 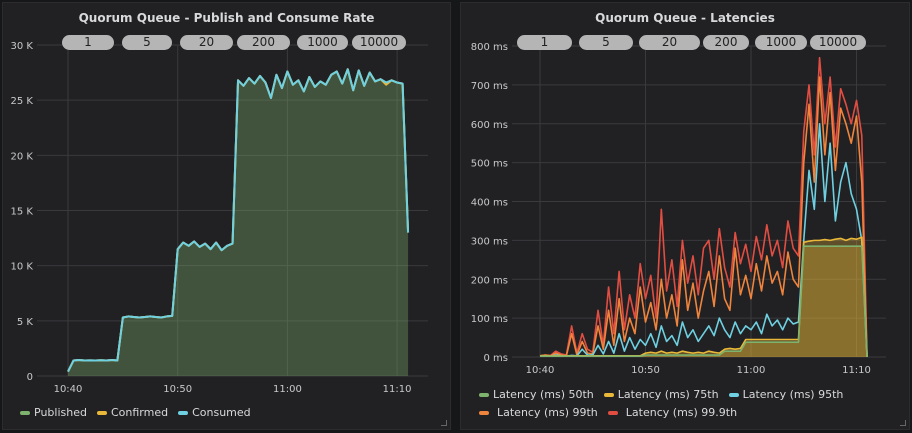 I want to click on y-tick-label: 15 K, so click(x=22, y=212).